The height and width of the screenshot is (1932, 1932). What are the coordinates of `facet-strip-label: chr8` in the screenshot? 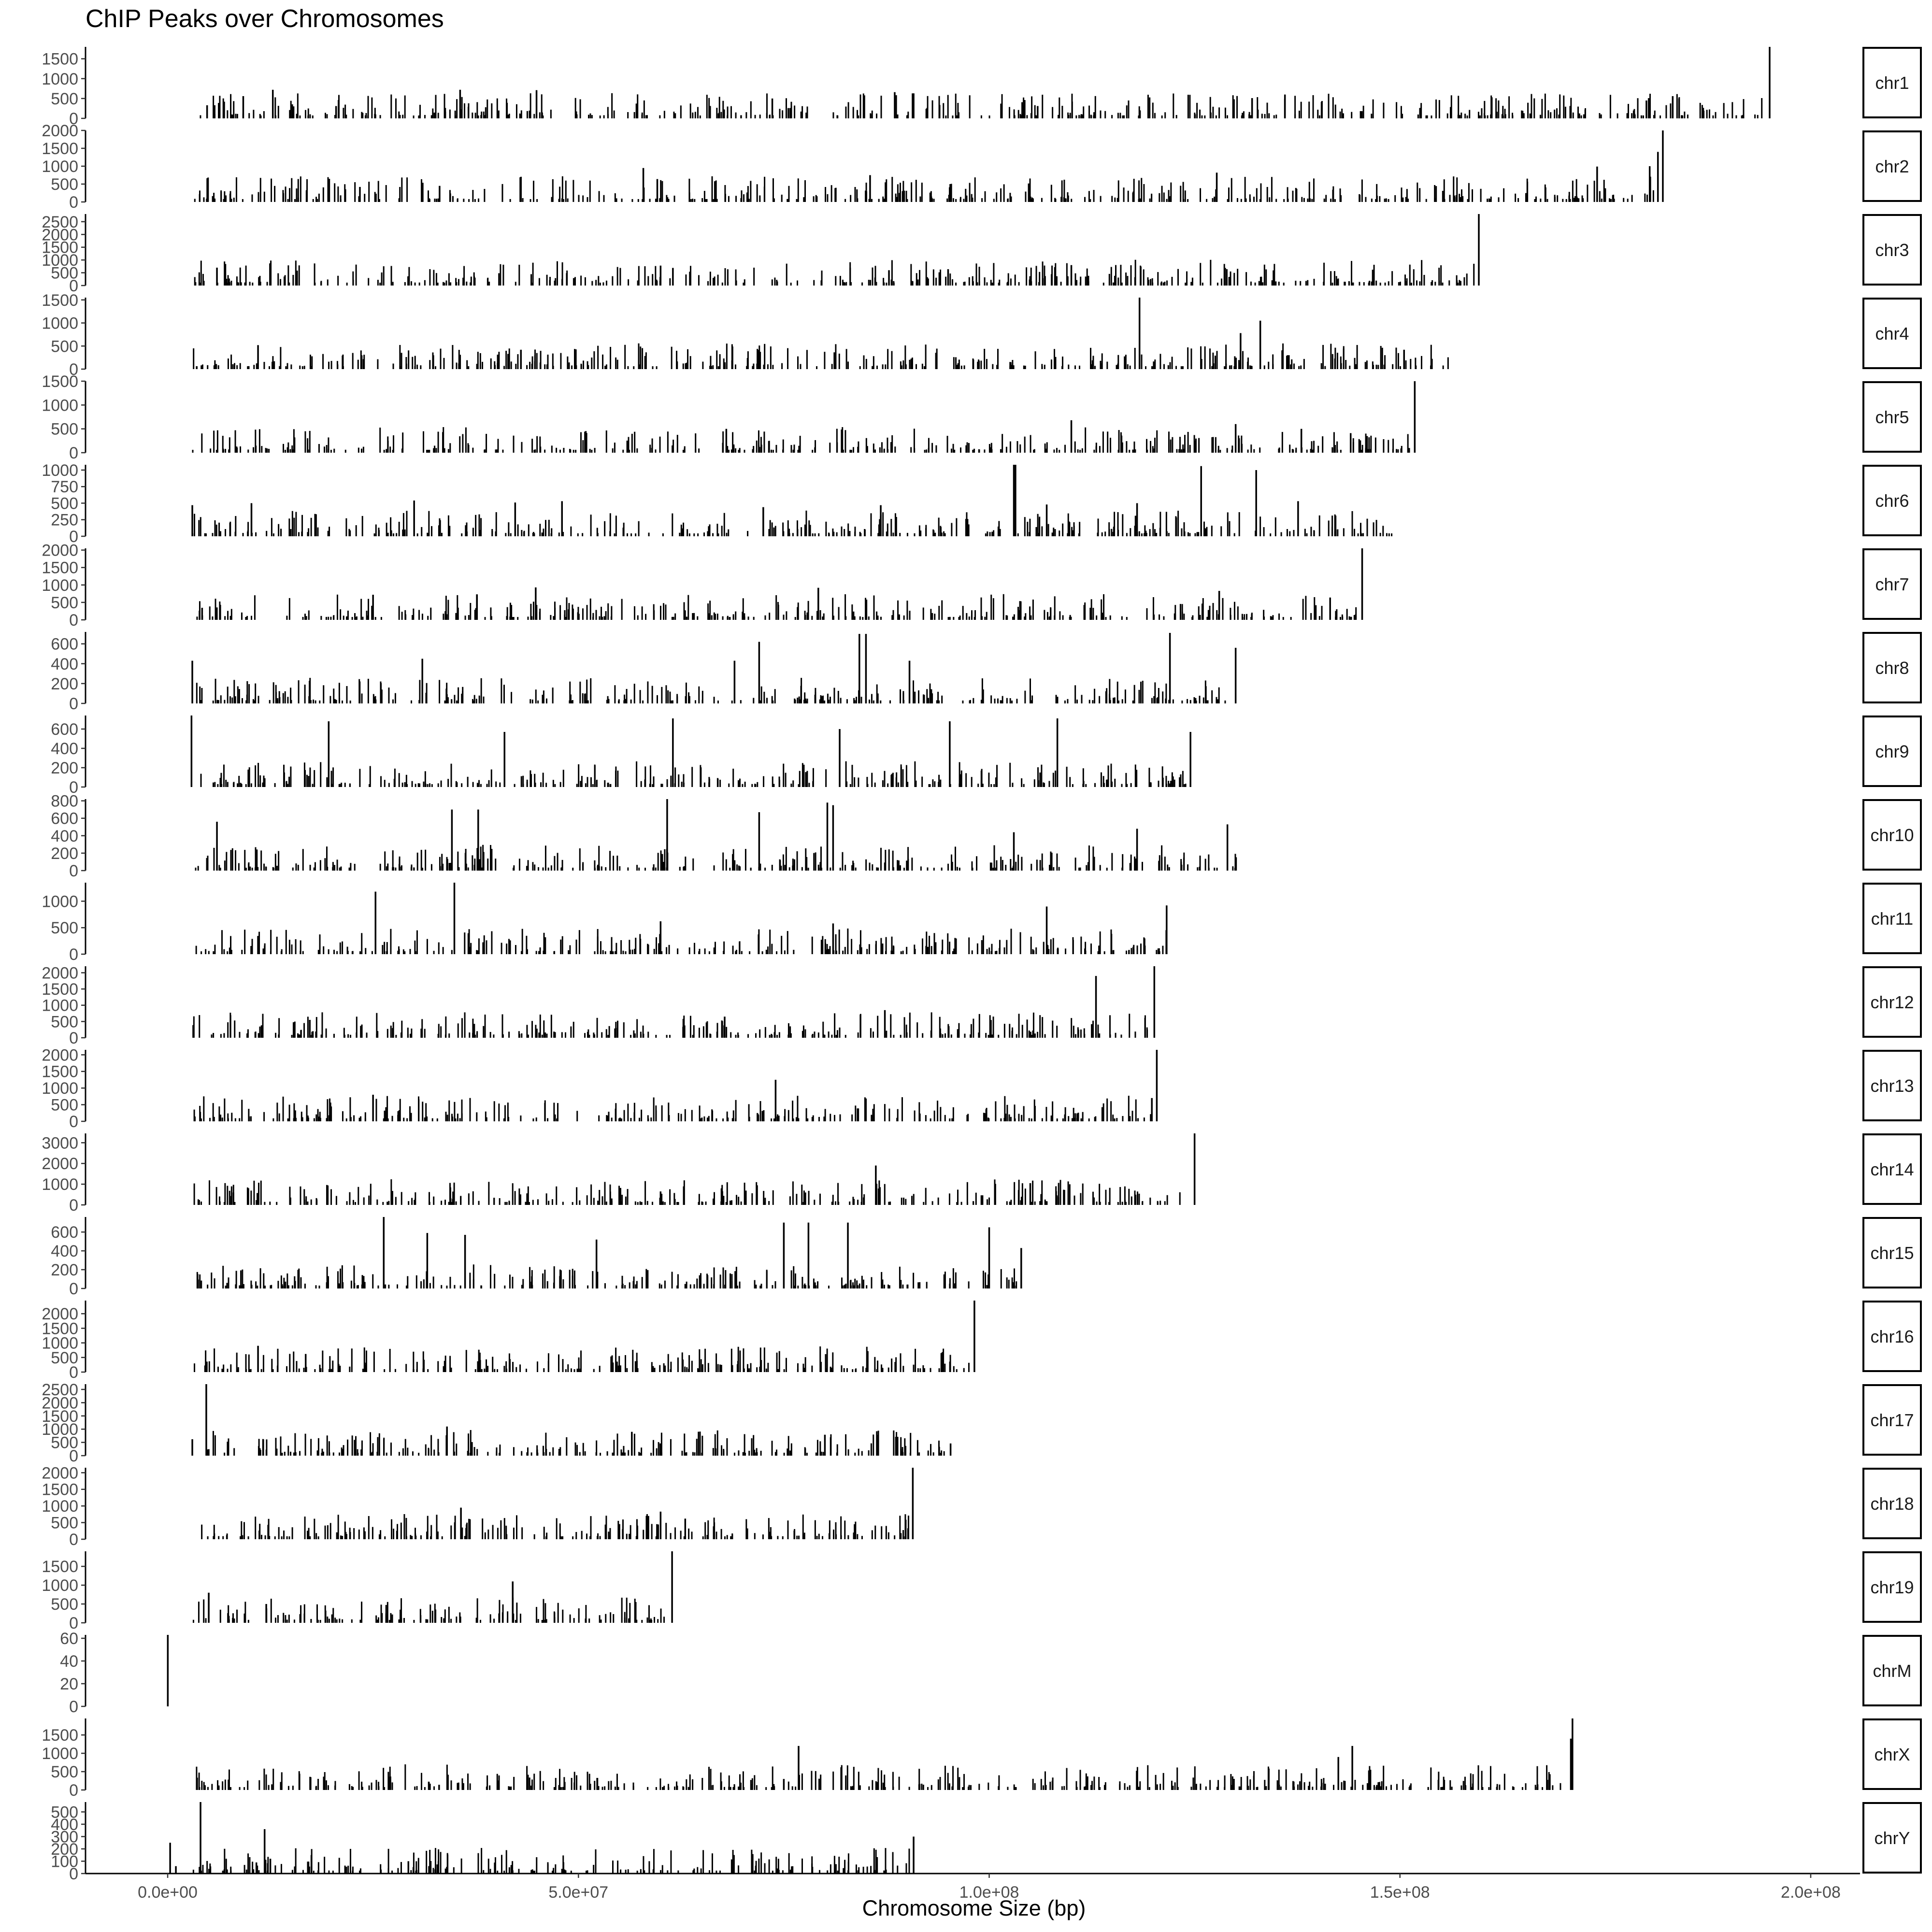 It's located at (1892, 668).